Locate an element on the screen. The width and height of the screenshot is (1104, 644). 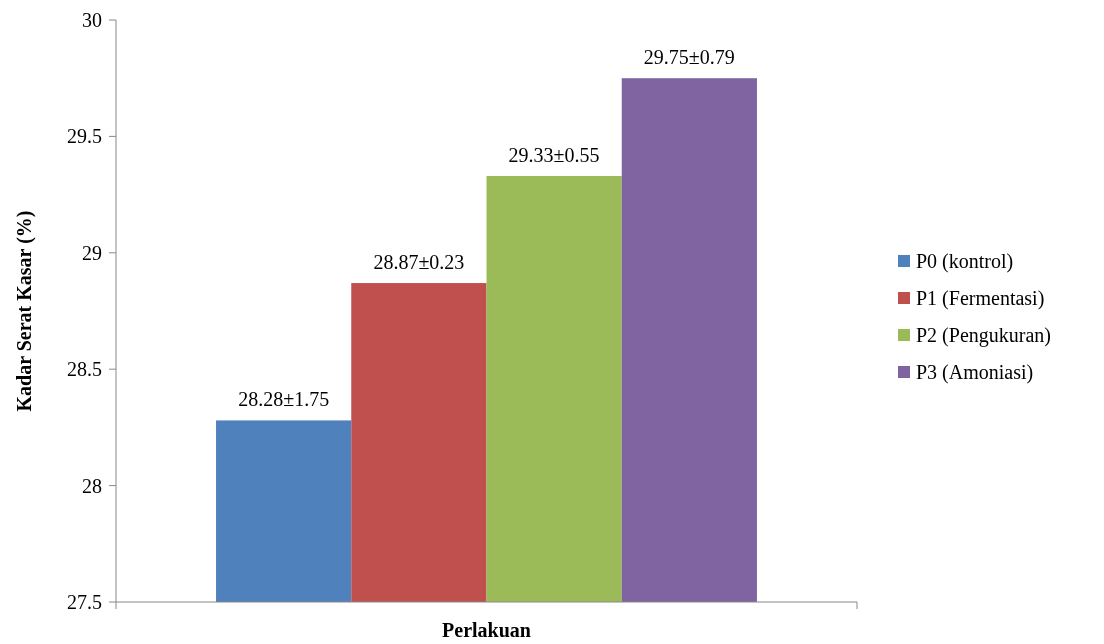
y-tick-label: 29.5 is located at coordinates (84, 136).